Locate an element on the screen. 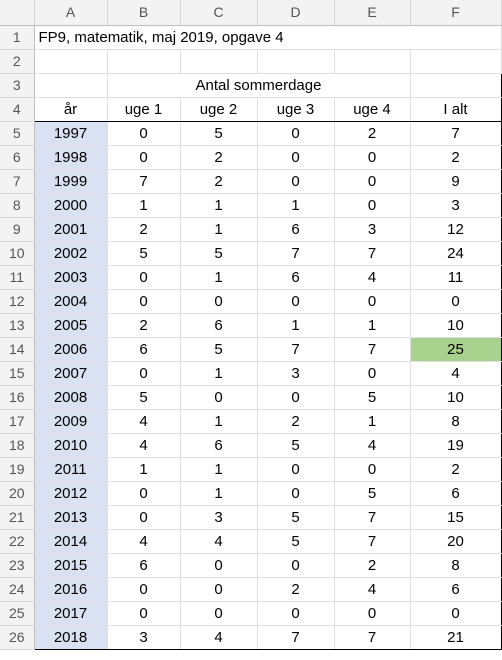  row-header: 19 is located at coordinates (17, 469).